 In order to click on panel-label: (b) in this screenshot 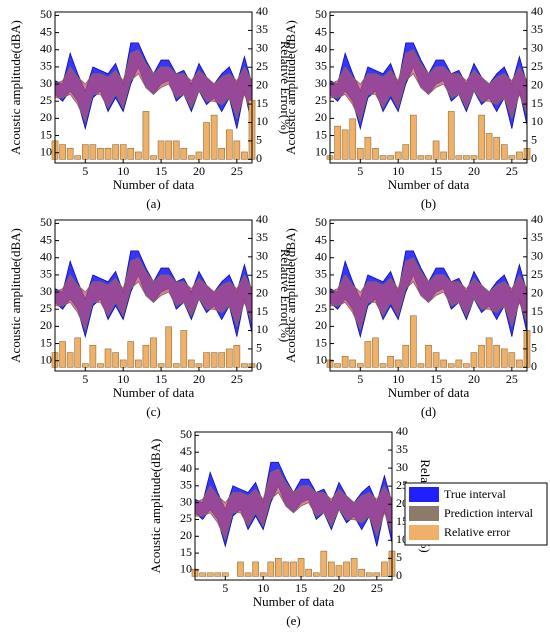, I will do `click(428, 203)`.